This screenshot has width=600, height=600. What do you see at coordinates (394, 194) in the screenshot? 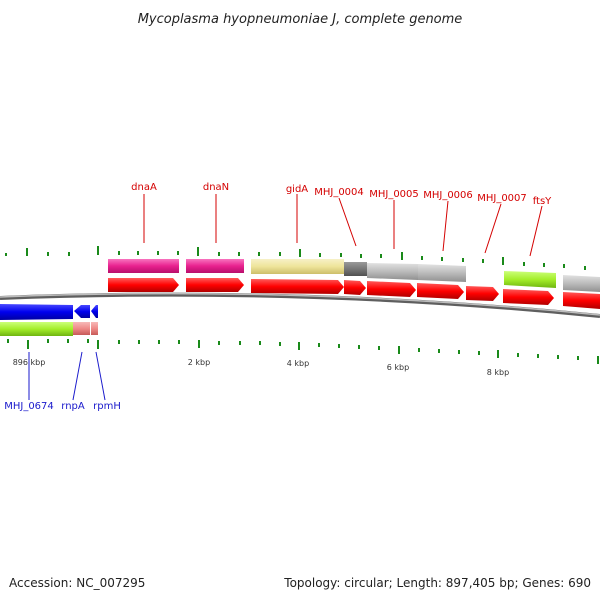
I see `gene-label-MHJ_0005: MHJ_0005` at bounding box center [394, 194].